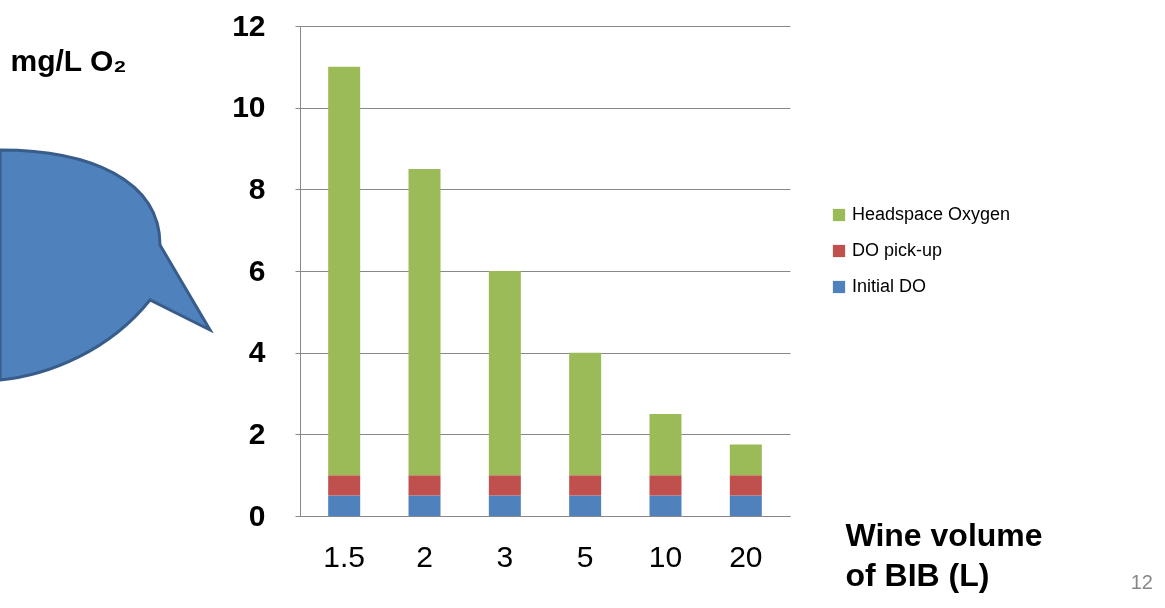 The height and width of the screenshot is (608, 1165). What do you see at coordinates (257, 188) in the screenshot?
I see `y-tick-label: 8` at bounding box center [257, 188].